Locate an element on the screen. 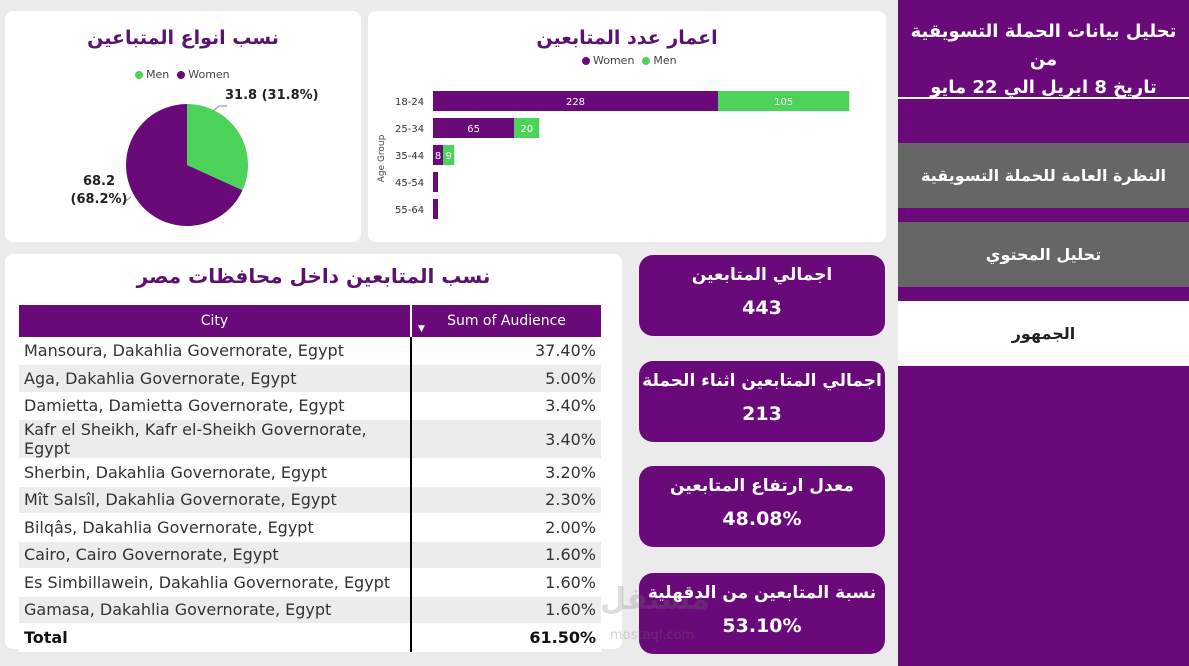  kpi-label: معدل ارتفاع المتابعين is located at coordinates (762, 486).